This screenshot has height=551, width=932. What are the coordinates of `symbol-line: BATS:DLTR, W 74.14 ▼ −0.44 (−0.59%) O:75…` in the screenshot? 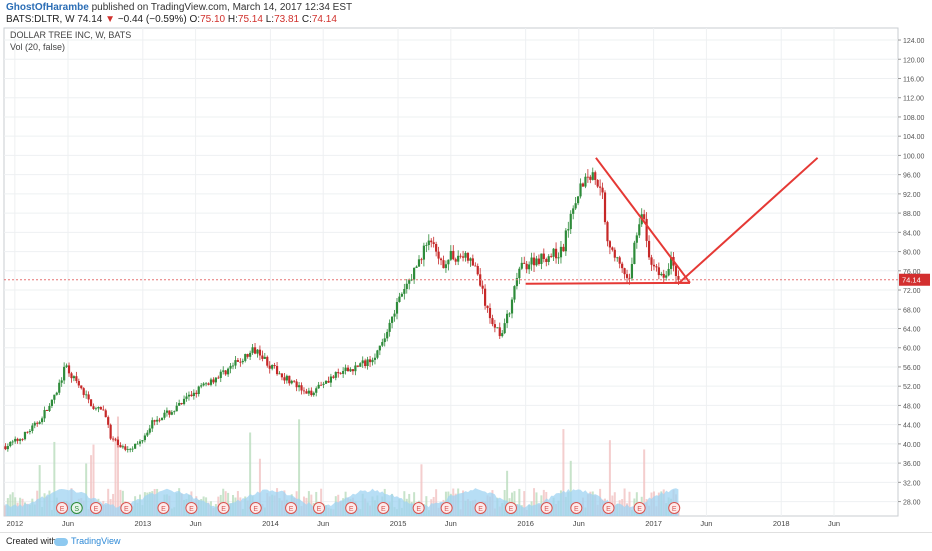 It's located at (466, 20).